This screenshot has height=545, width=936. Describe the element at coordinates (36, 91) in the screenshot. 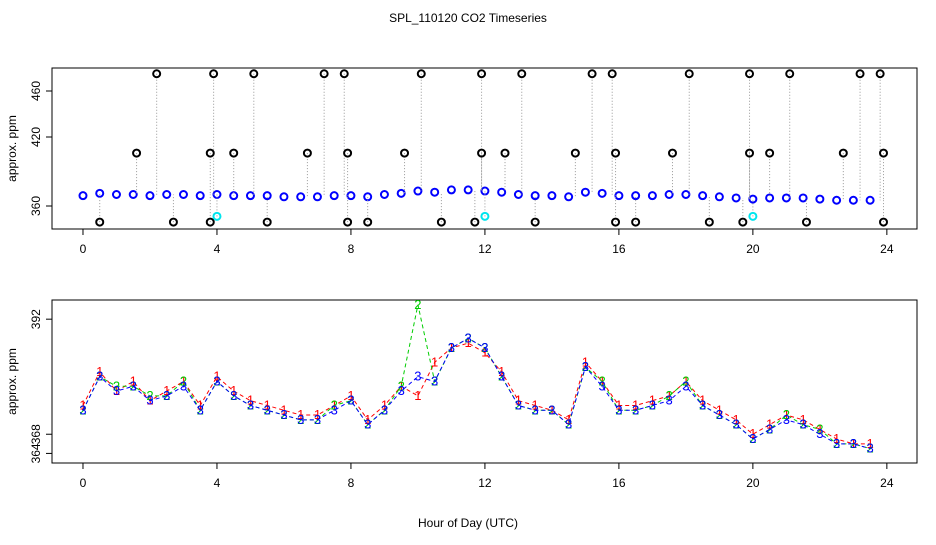

I see `y-tick-label: 460` at that location.